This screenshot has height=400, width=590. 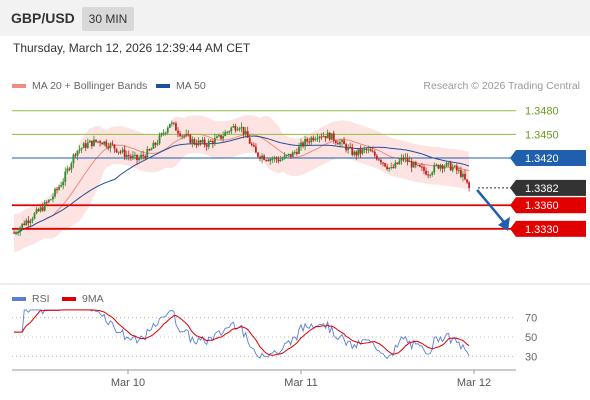 What do you see at coordinates (132, 48) in the screenshot?
I see `timestamp: Thursday, March 12, 2026 12:39:44 AM CET` at bounding box center [132, 48].